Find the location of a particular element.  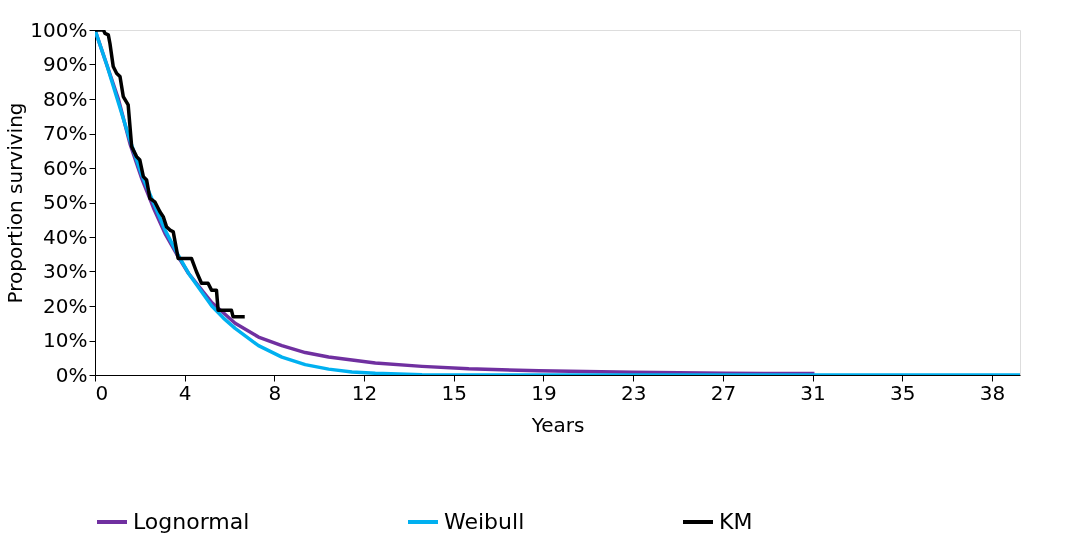

y-tick-label: 40% is located at coordinates (65, 236).